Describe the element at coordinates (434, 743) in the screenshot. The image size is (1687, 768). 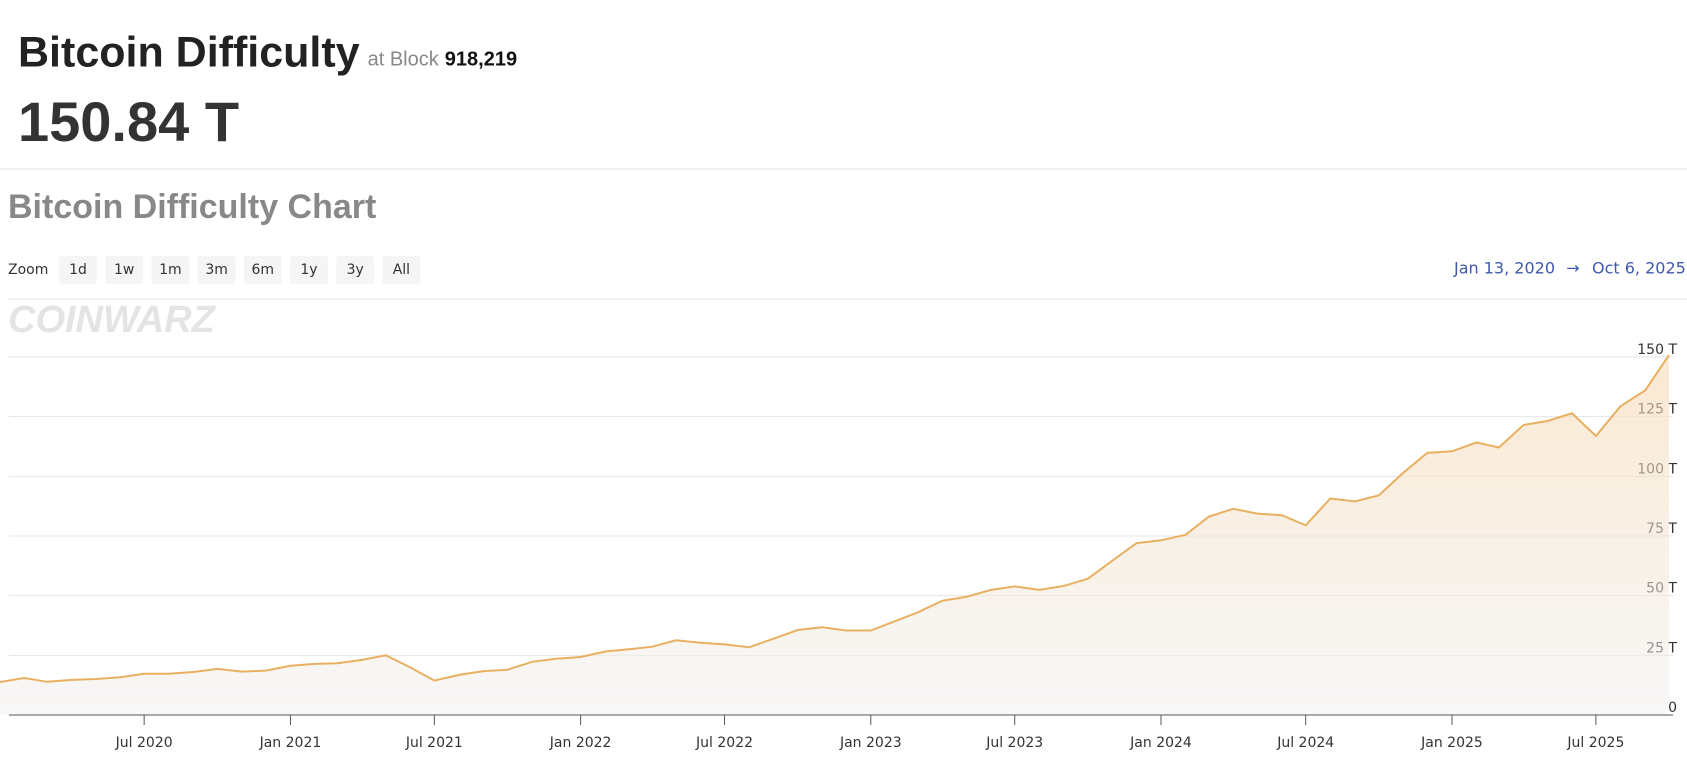
I see `x-tick-label: Jul 2021` at that location.